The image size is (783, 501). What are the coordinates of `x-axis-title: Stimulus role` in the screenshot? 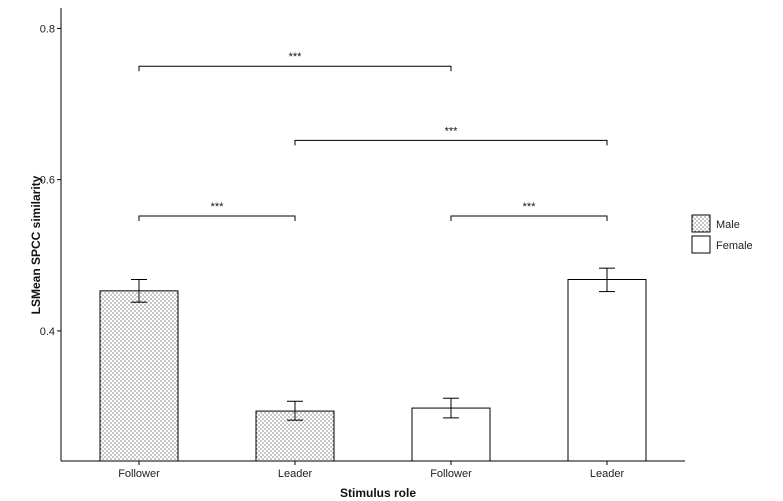 It's located at (378, 493).